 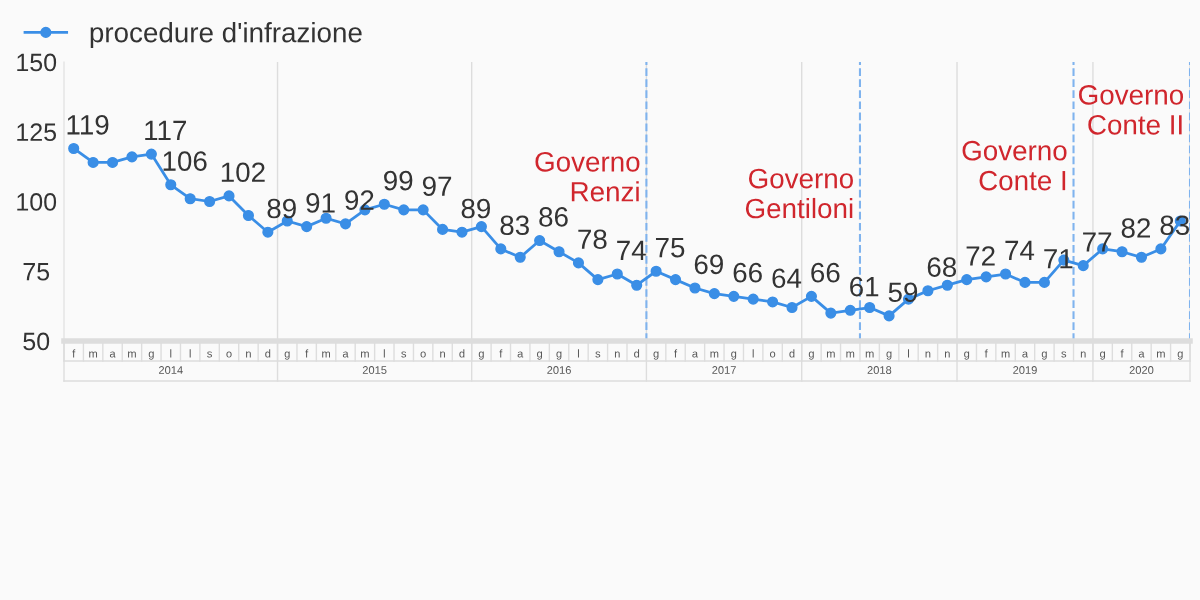 What do you see at coordinates (980, 256) in the screenshot?
I see `data-label: 72` at bounding box center [980, 256].